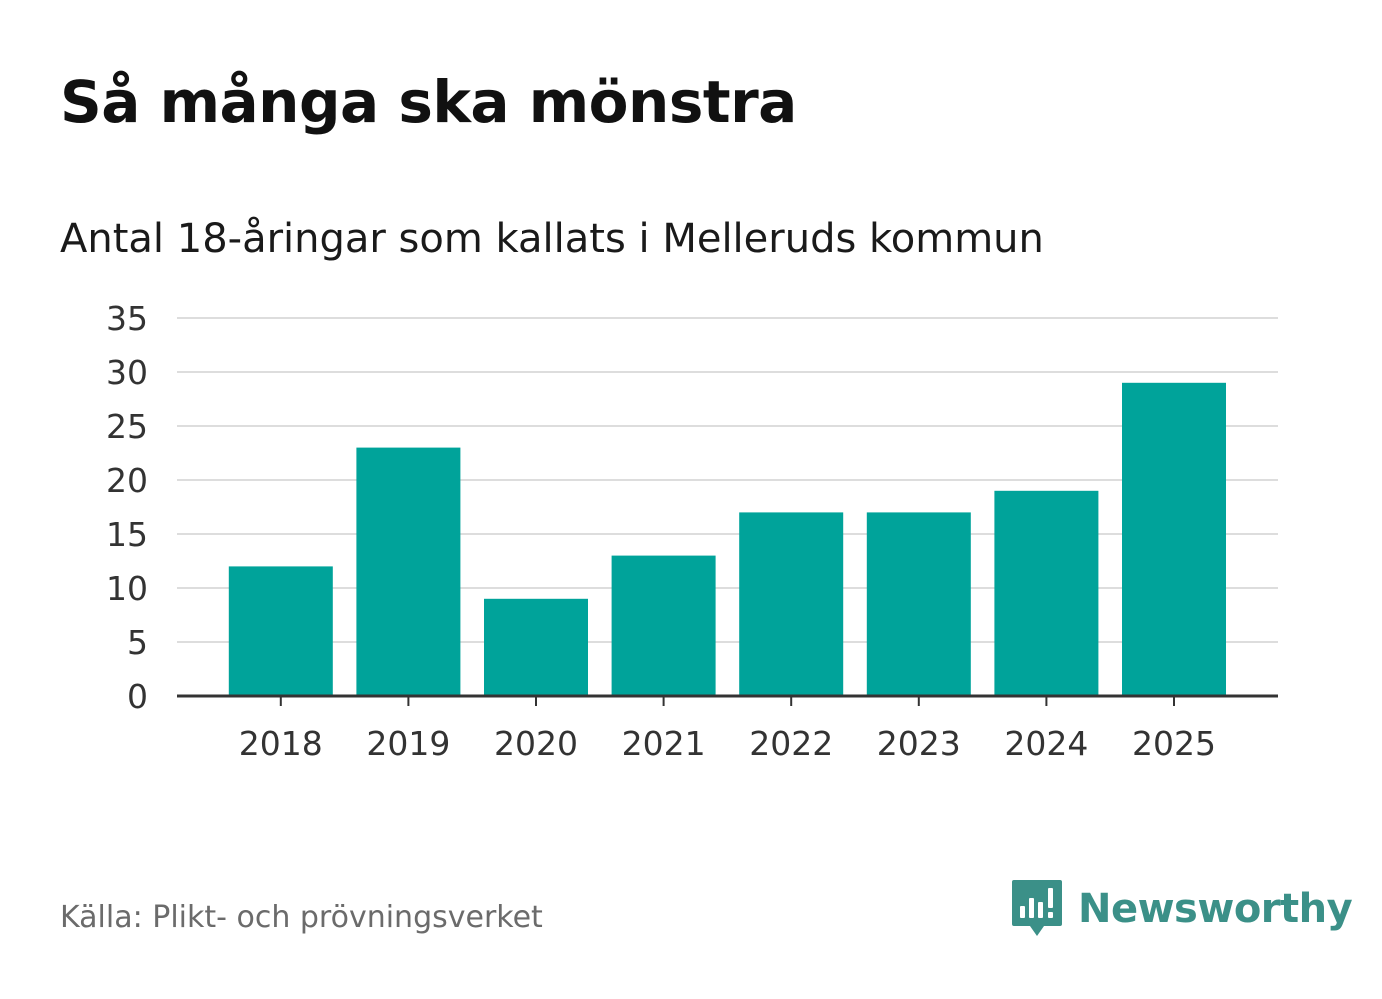 The width and height of the screenshot is (1382, 999). I want to click on brand-logo: Newsworthy, so click(1181, 909).